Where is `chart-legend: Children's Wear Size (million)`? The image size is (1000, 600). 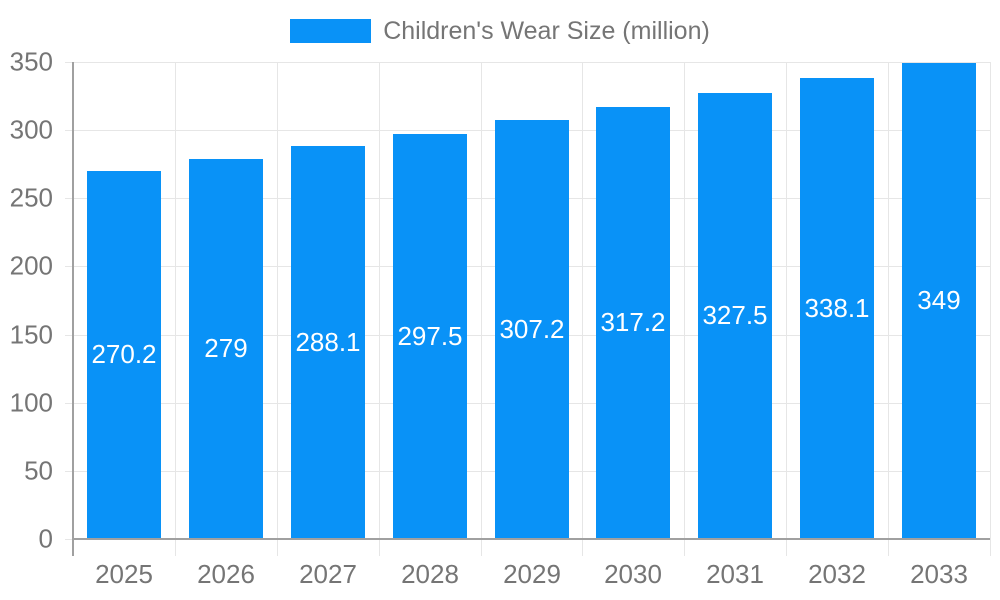 chart-legend: Children's Wear Size (million) is located at coordinates (500, 31).